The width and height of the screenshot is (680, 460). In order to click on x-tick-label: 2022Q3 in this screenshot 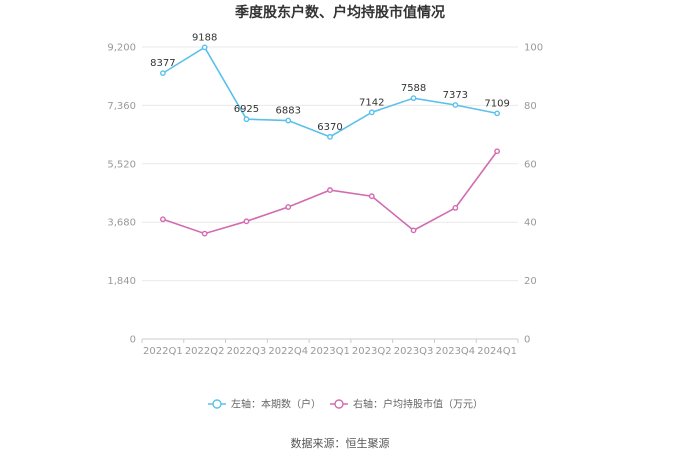, I will do `click(247, 351)`.